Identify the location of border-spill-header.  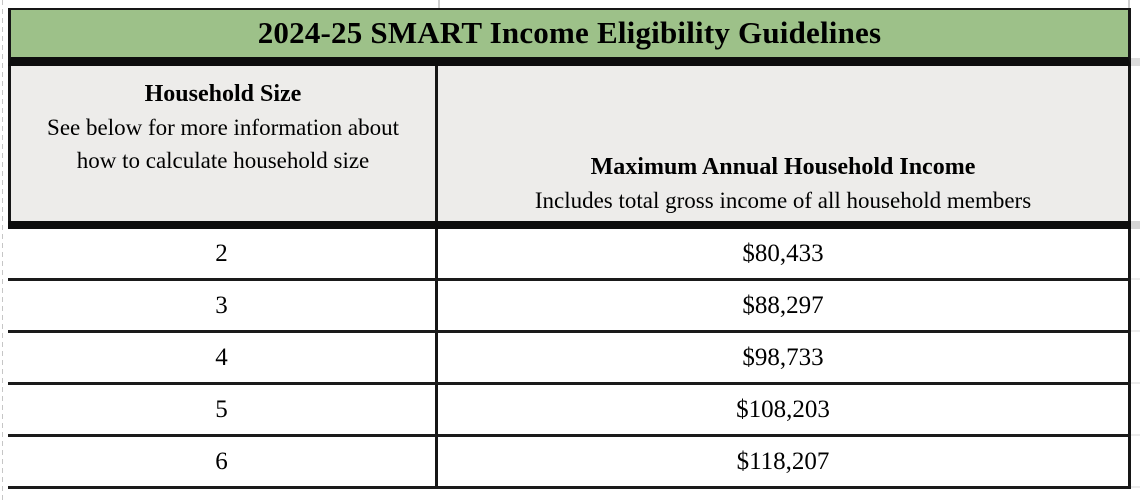
(1135, 225).